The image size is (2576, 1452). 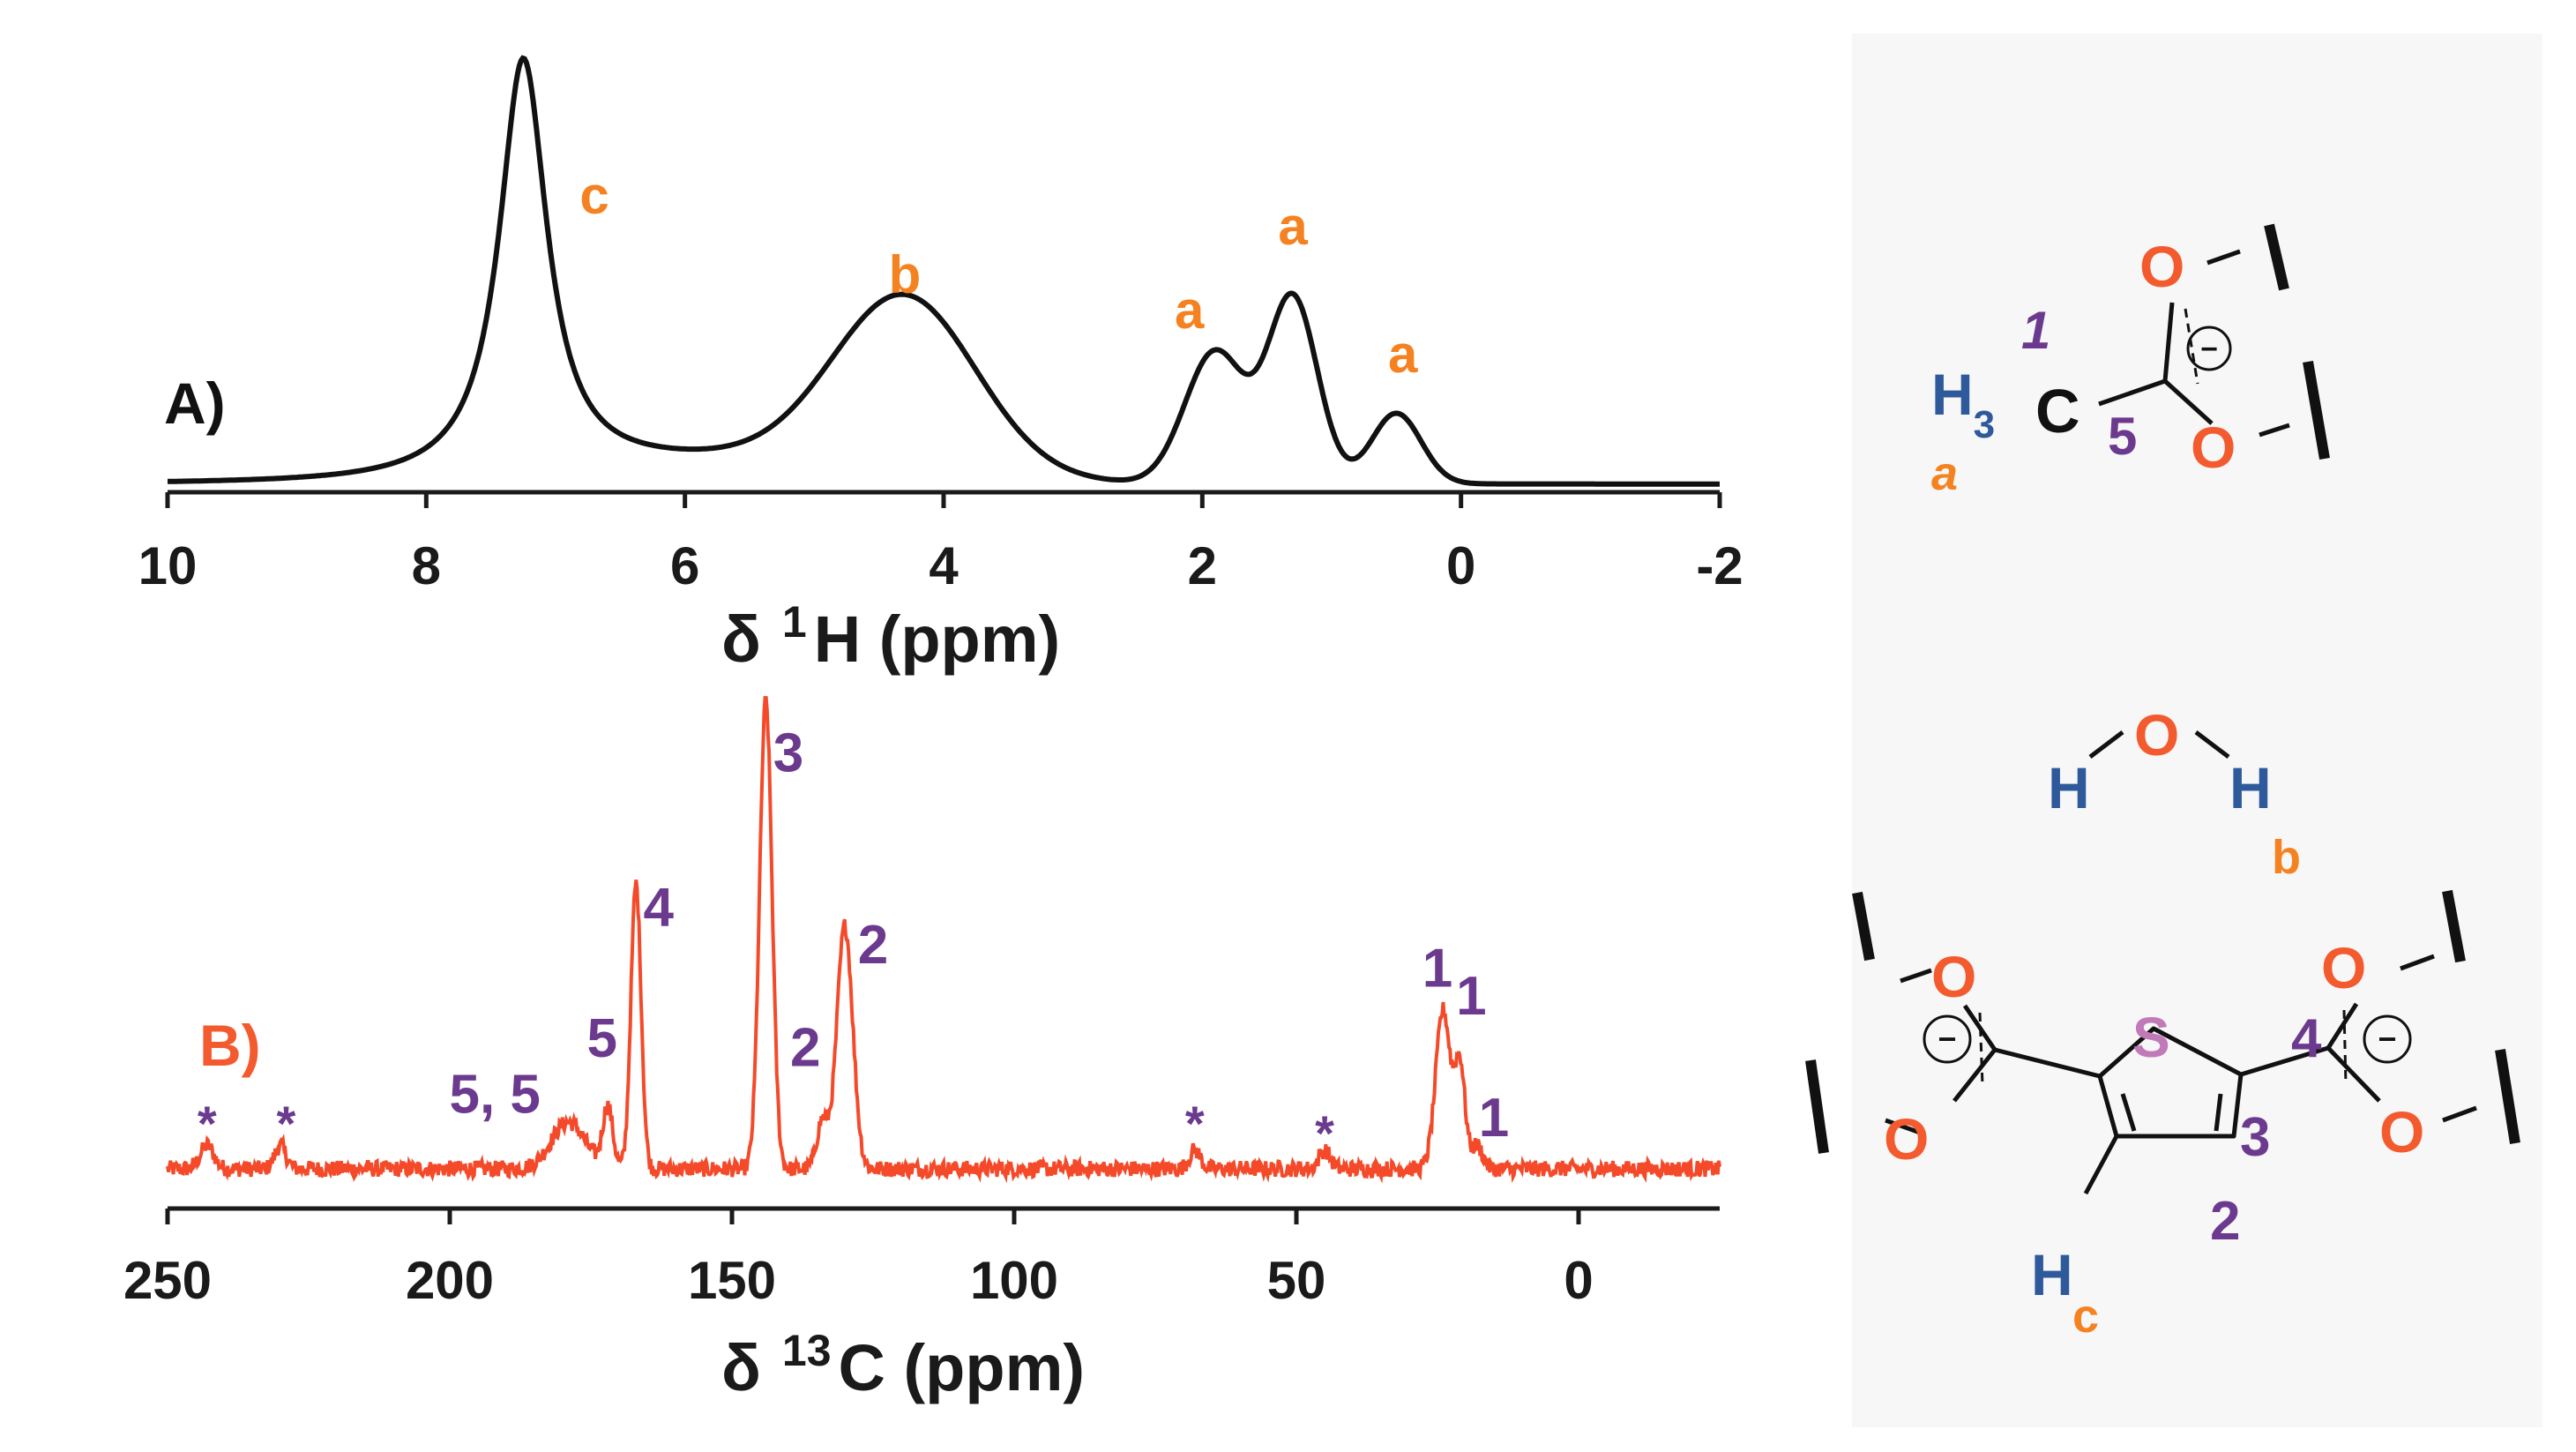 What do you see at coordinates (2225, 1221) in the screenshot?
I see `thiophene-carbon-number-2: 2` at bounding box center [2225, 1221].